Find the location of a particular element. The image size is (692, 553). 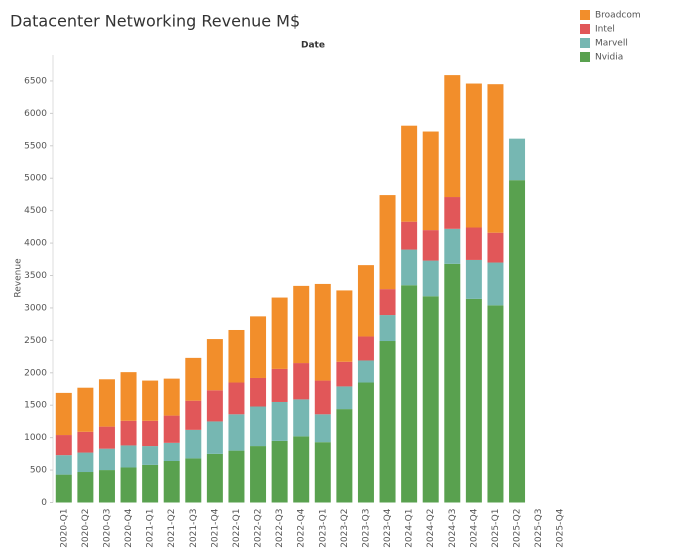

x-tick-label: 2021-Q4 is located at coordinates (215, 528).